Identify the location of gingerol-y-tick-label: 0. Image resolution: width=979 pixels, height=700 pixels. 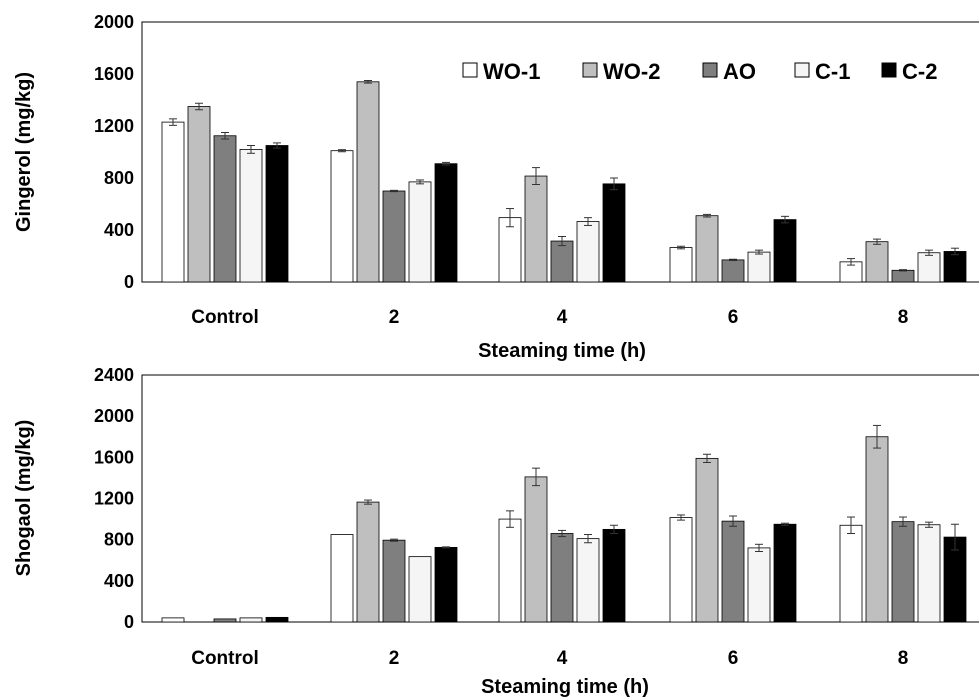
(129, 282).